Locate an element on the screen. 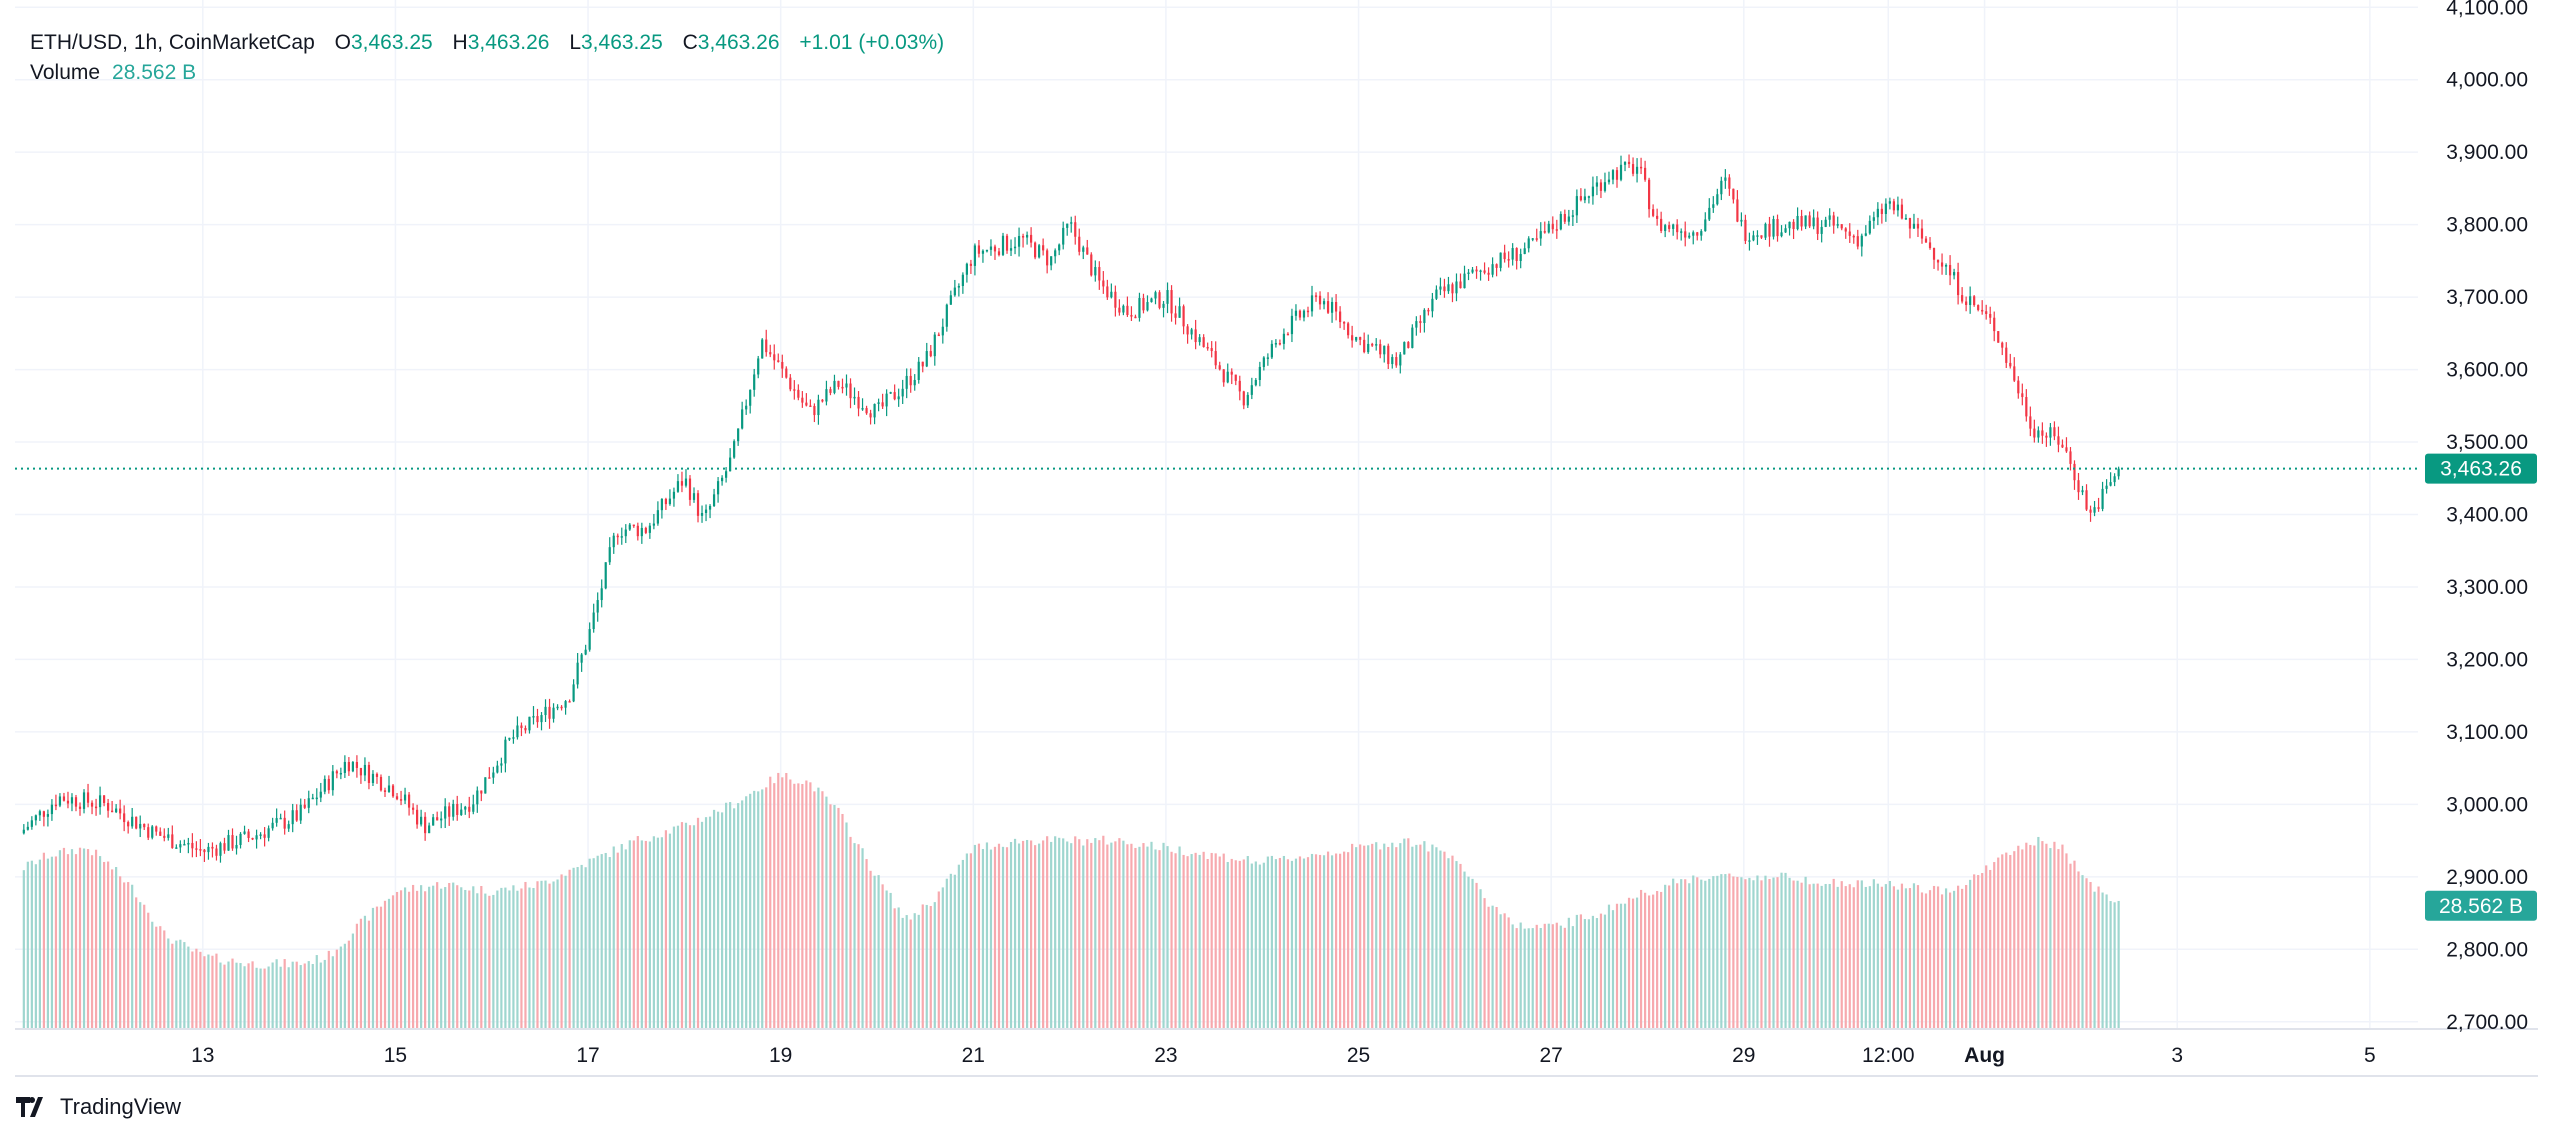 The width and height of the screenshot is (2560, 1136). tradingview-logo: TradingView is located at coordinates (98, 1107).